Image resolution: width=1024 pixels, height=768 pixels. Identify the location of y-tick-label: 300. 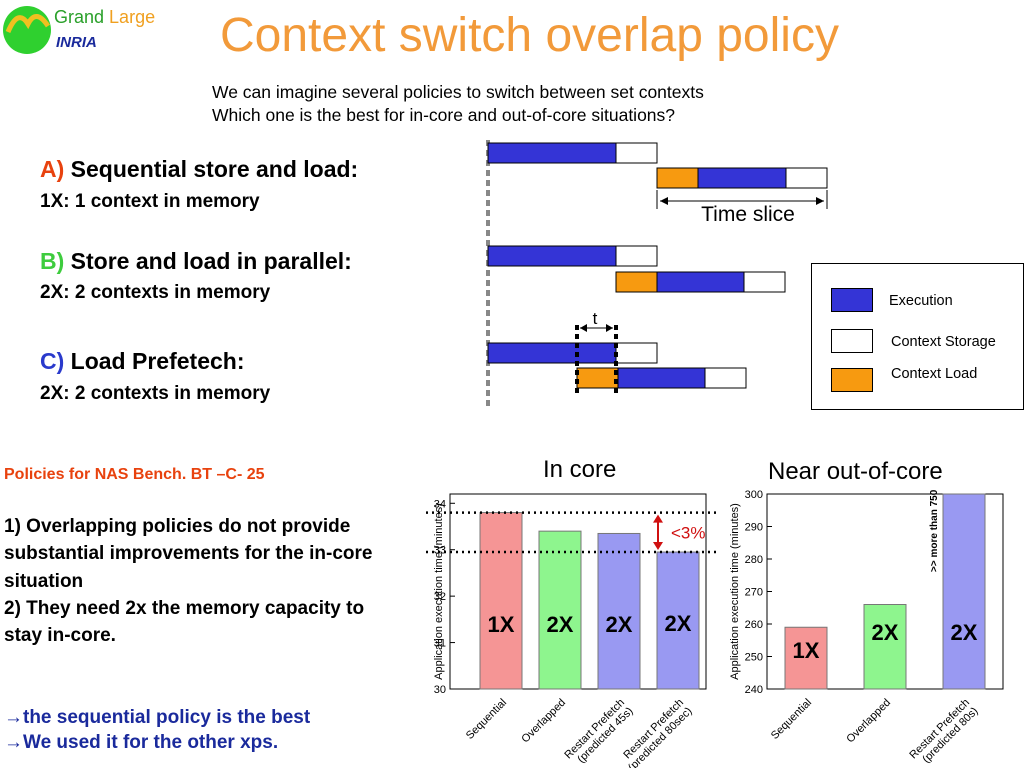
(754, 495).